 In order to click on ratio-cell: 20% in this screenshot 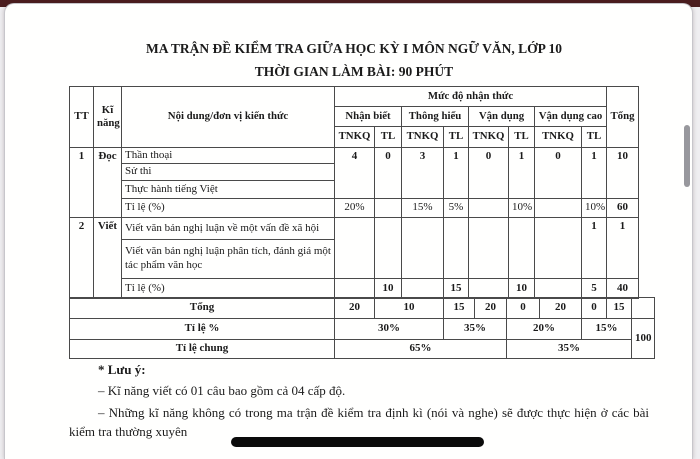, I will do `click(354, 208)`.